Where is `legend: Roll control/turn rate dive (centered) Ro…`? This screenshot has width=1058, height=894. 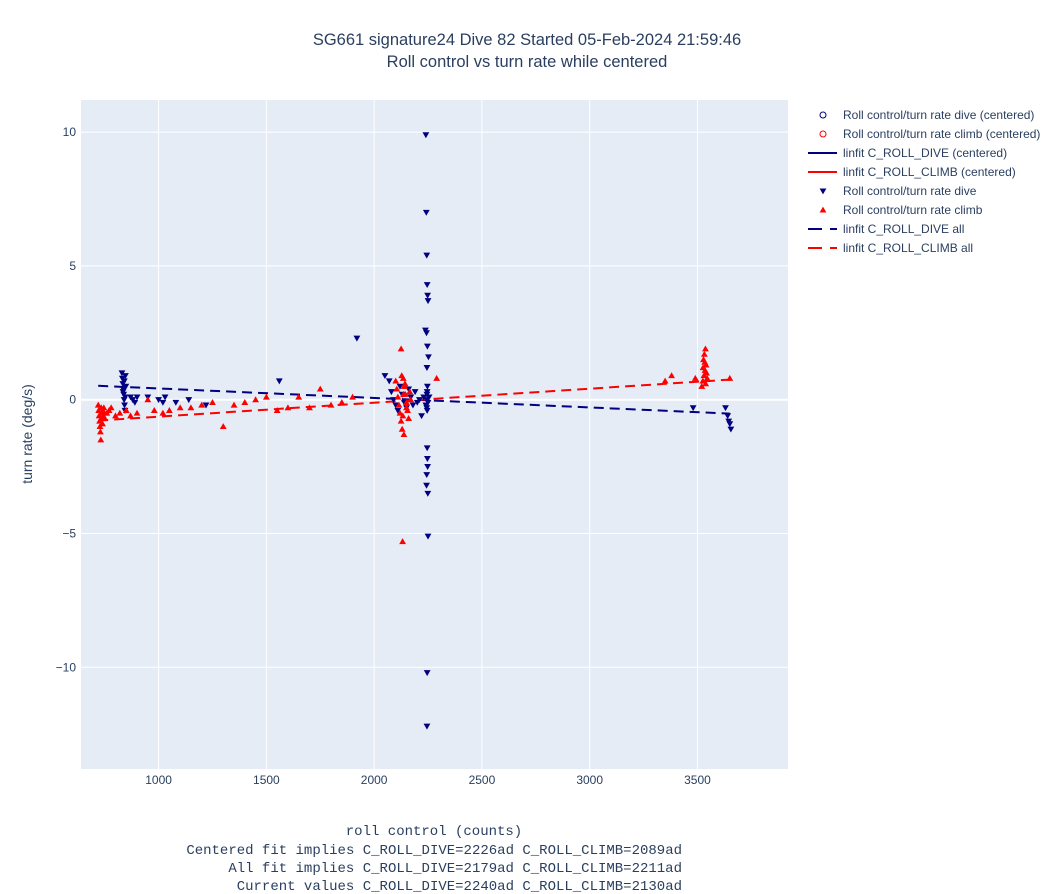
legend: Roll control/turn rate dive (centered) Ro… is located at coordinates (924, 181).